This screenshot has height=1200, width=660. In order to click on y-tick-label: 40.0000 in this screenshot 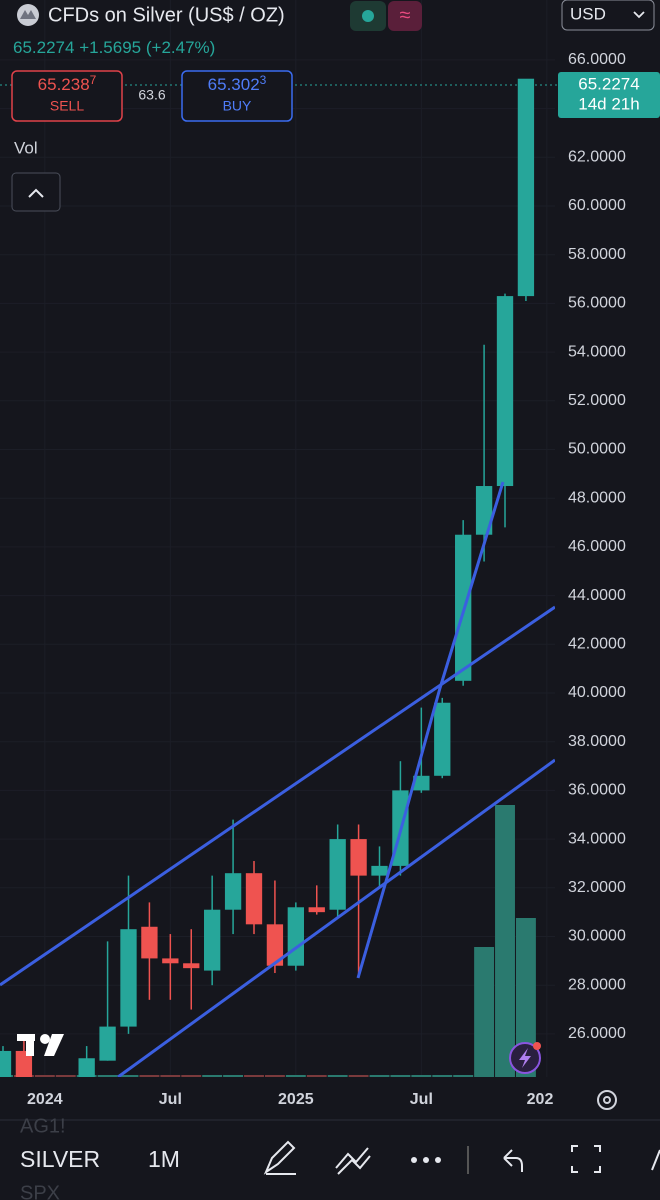, I will do `click(597, 692)`.